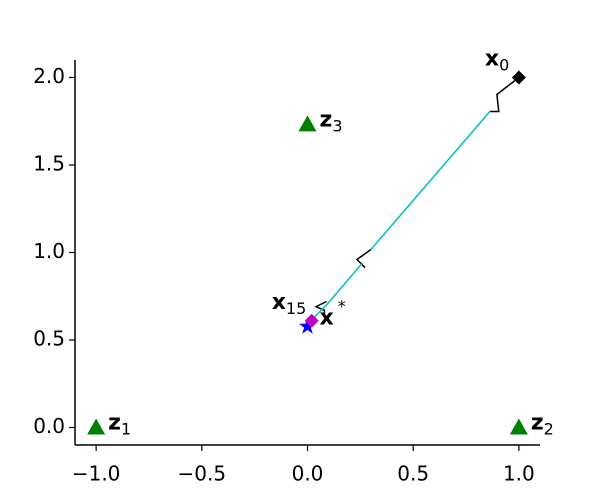 This screenshot has height=500, width=600. I want to click on y-tick-label: 1.5, so click(49, 164).